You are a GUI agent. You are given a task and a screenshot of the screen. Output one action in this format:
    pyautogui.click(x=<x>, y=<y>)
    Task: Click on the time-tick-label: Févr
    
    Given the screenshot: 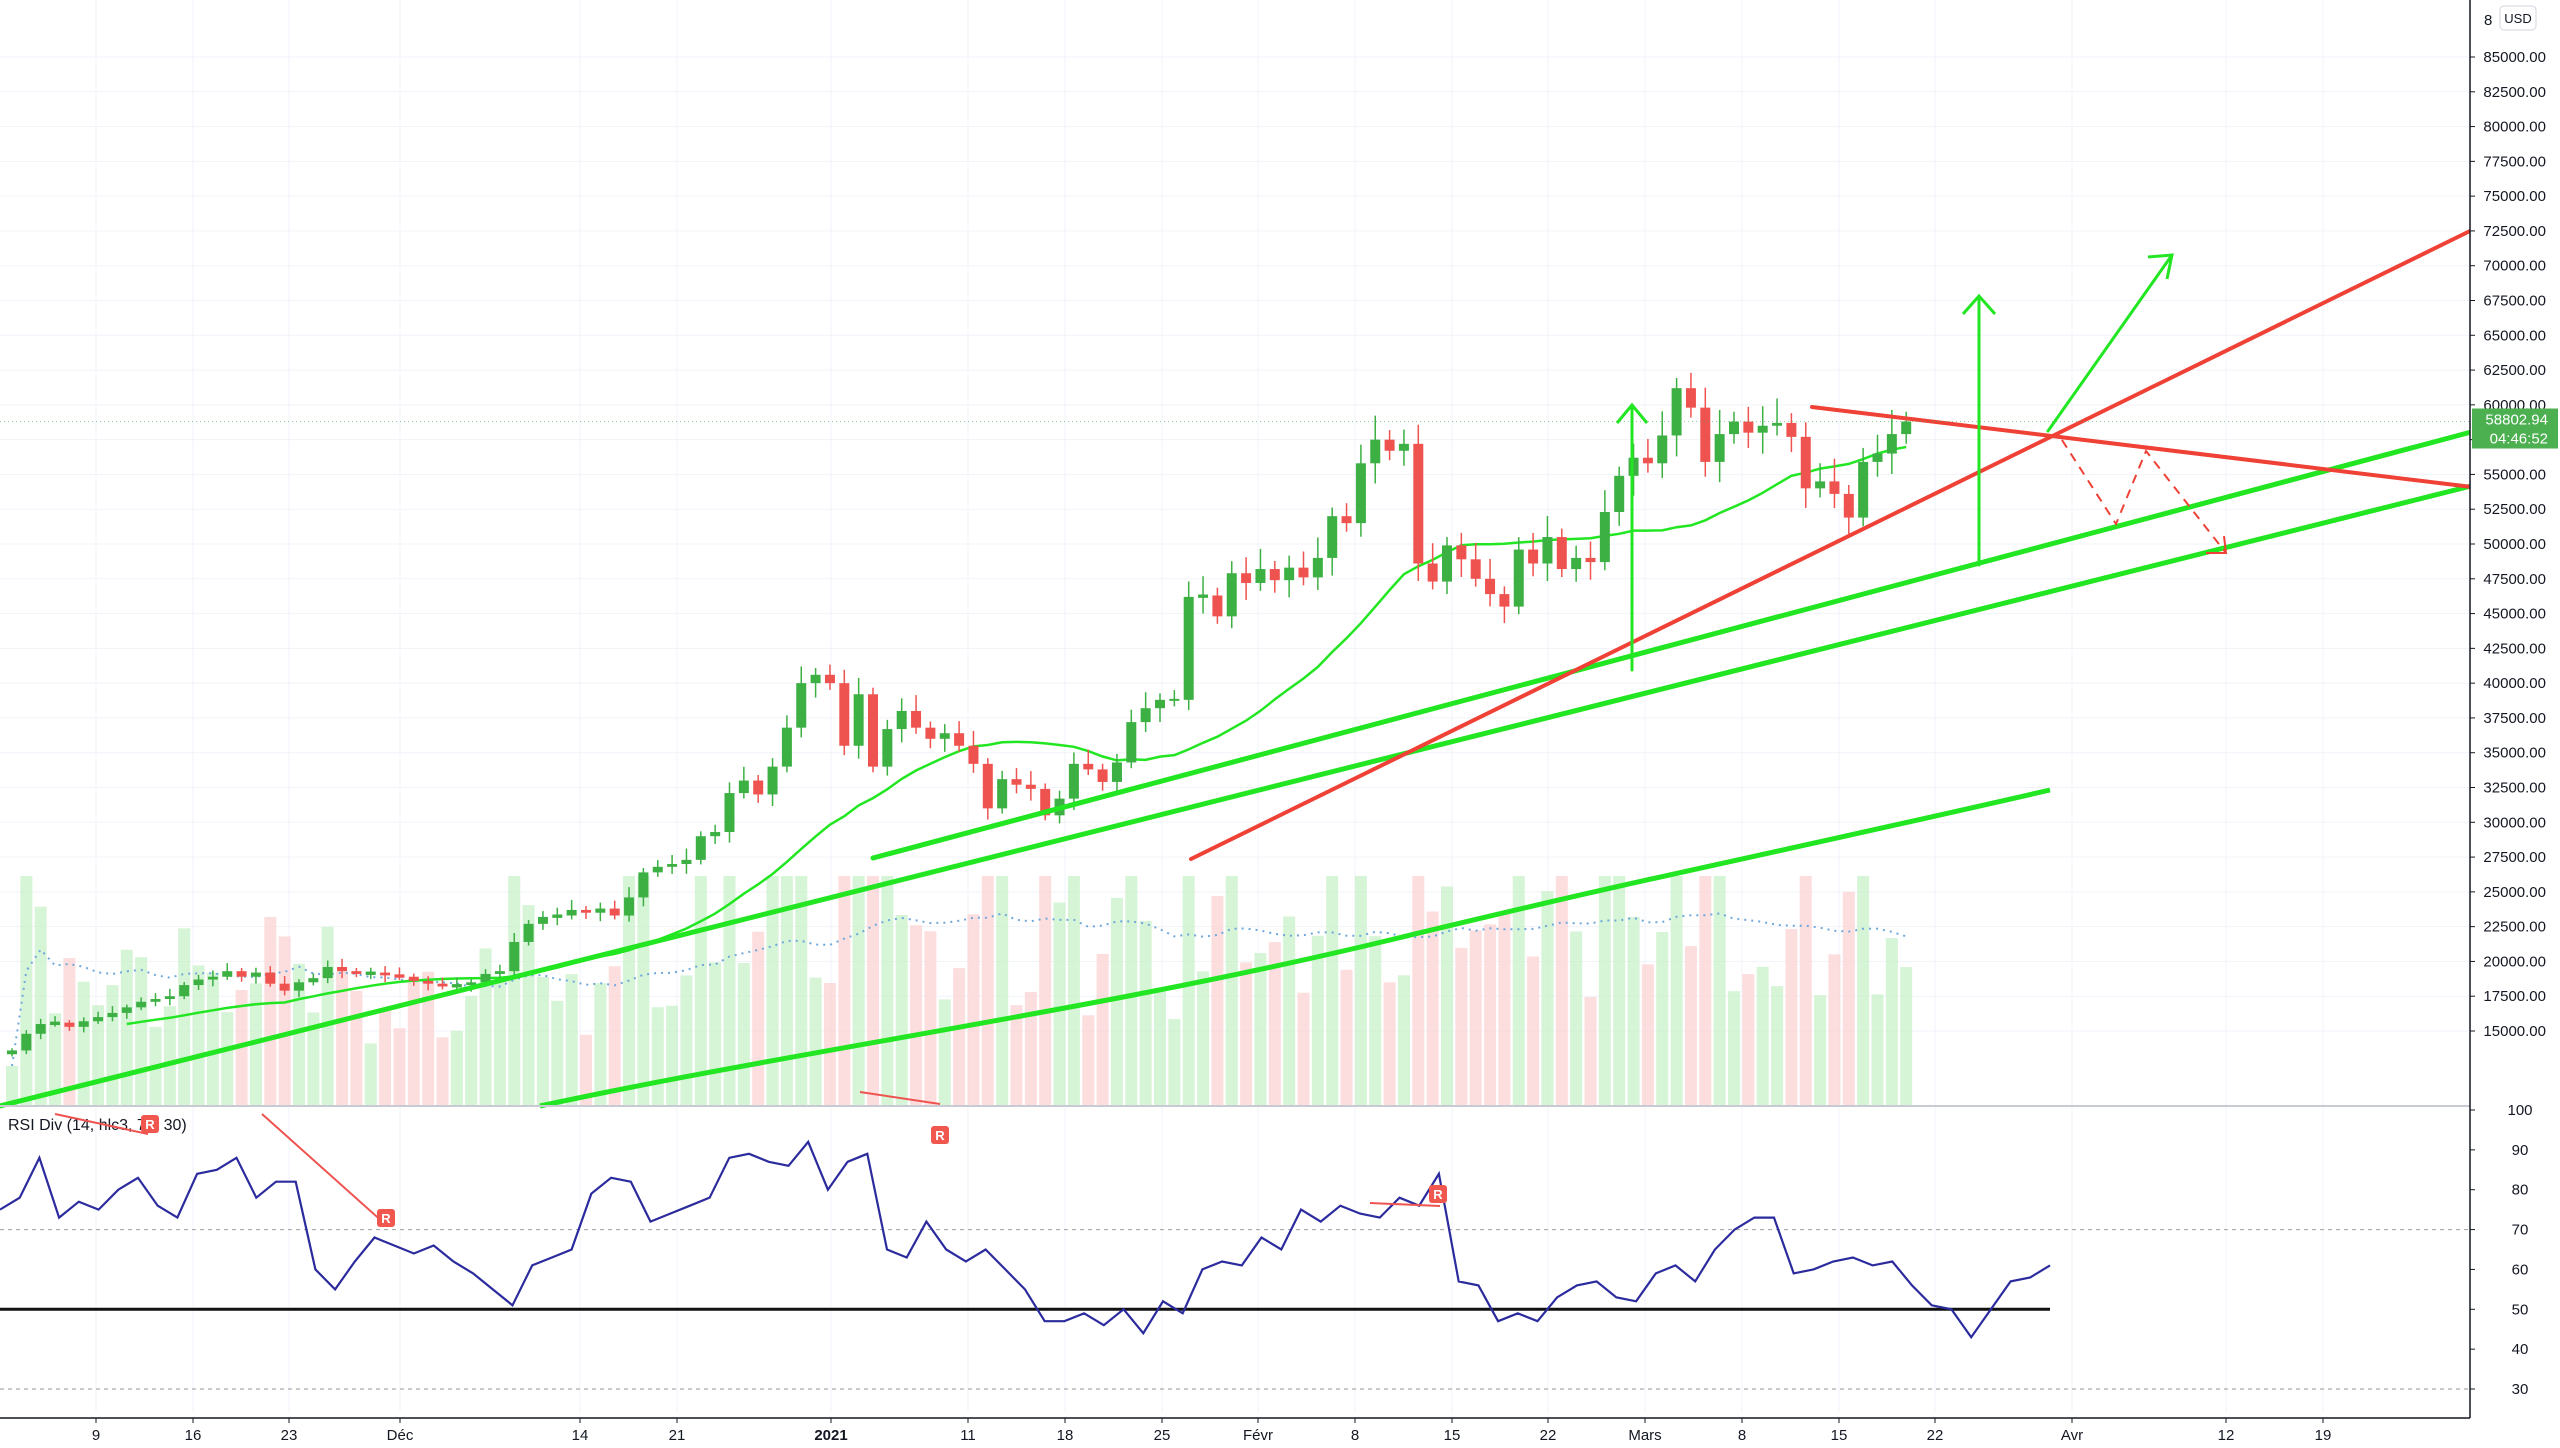 What is the action you would take?
    pyautogui.click(x=1258, y=1435)
    